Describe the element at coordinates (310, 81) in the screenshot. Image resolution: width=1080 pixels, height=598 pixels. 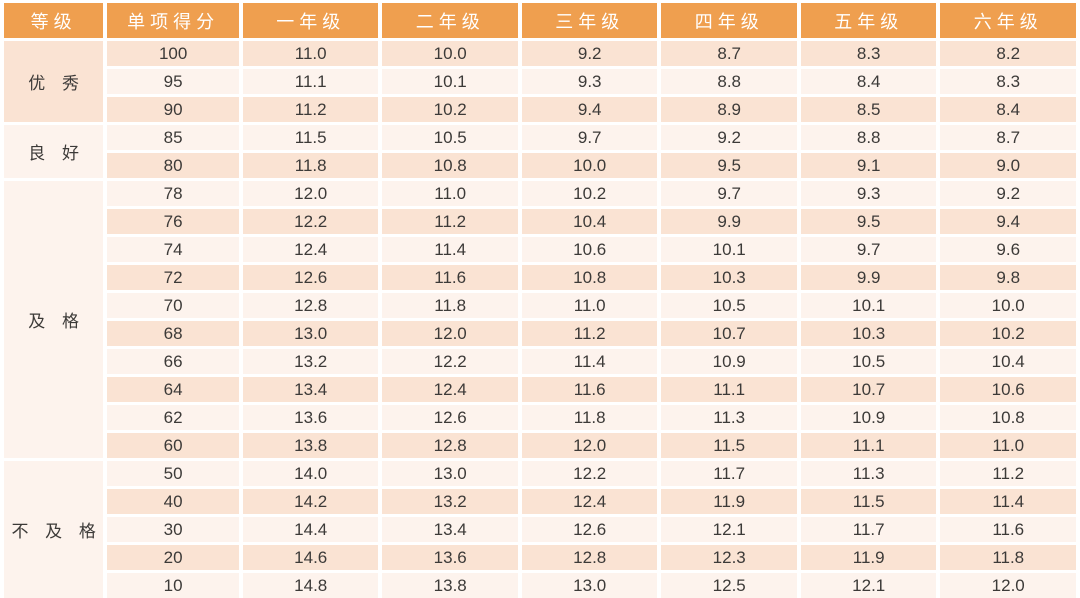
I see `time-value-cell: 11.1` at that location.